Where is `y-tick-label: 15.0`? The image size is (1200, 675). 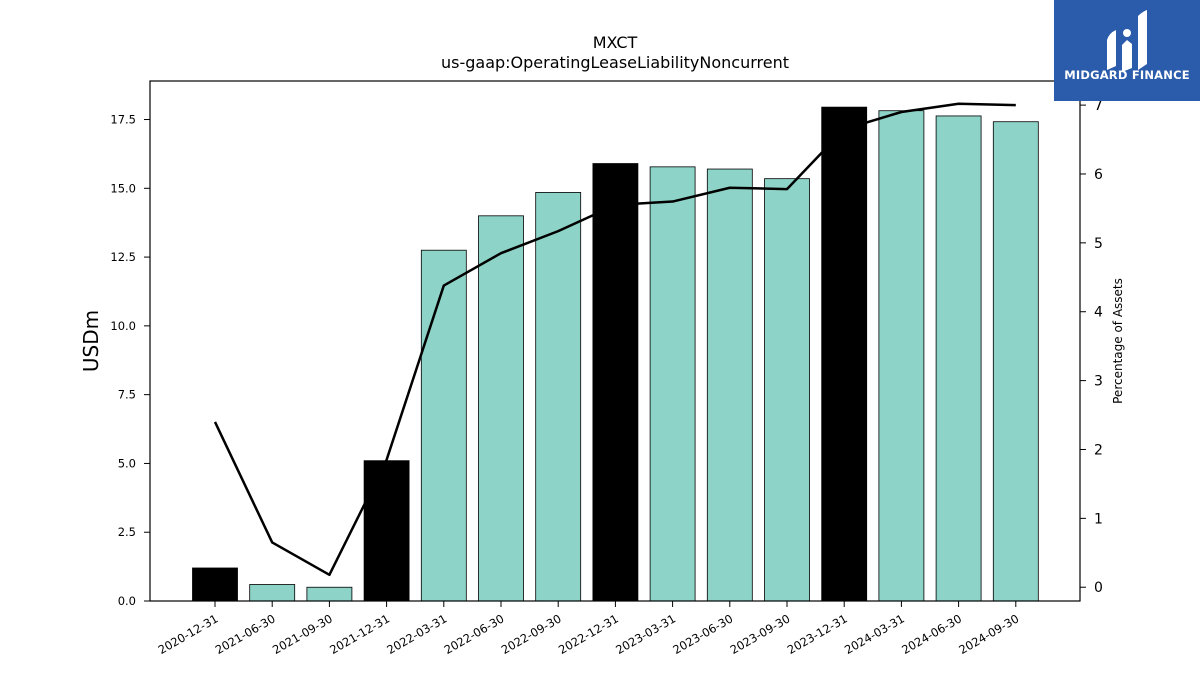
y-tick-label: 15.0 is located at coordinates (123, 188).